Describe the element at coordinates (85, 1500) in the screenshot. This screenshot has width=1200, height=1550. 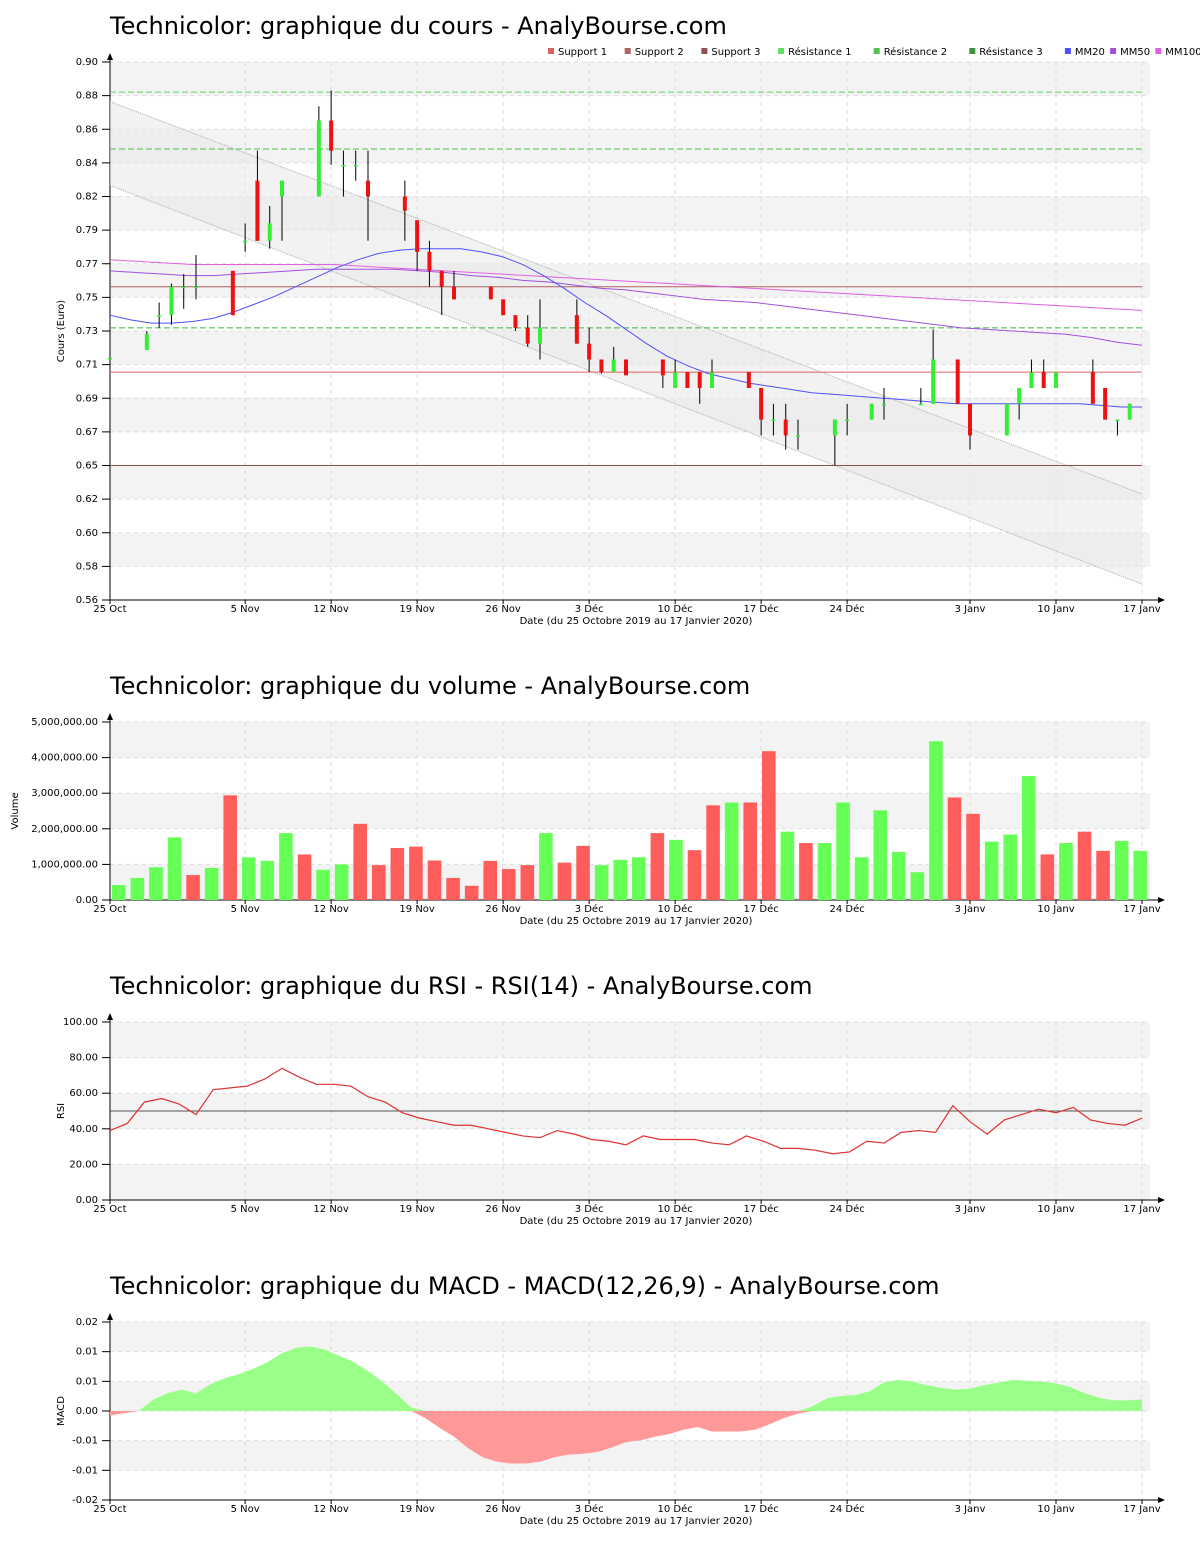
I see `y-tick-label: -0.02` at that location.